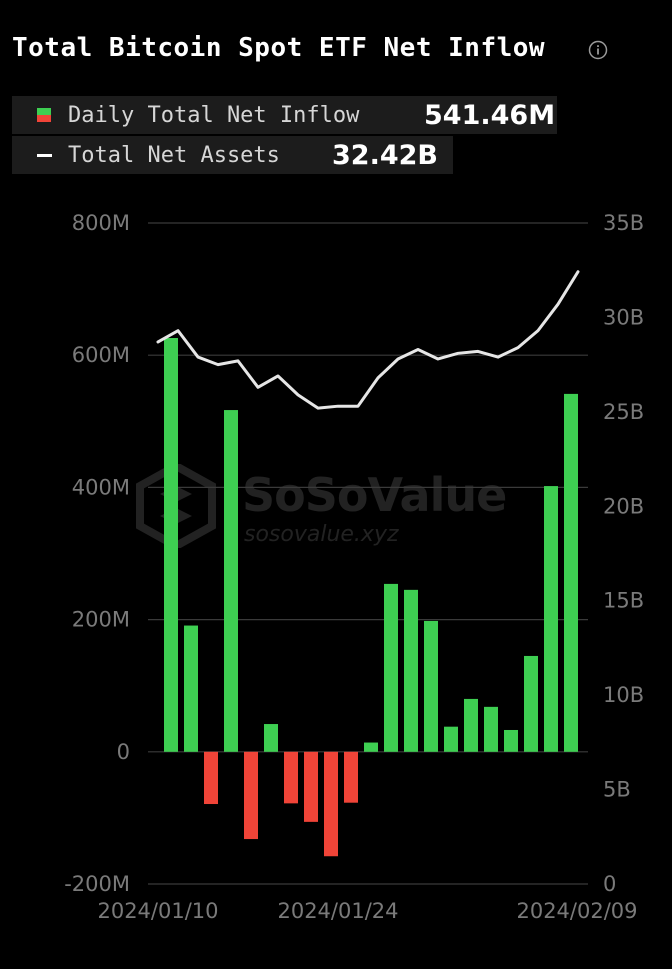 This screenshot has height=969, width=672. I want to click on x-tick-label: 2024/01/10, so click(157, 911).